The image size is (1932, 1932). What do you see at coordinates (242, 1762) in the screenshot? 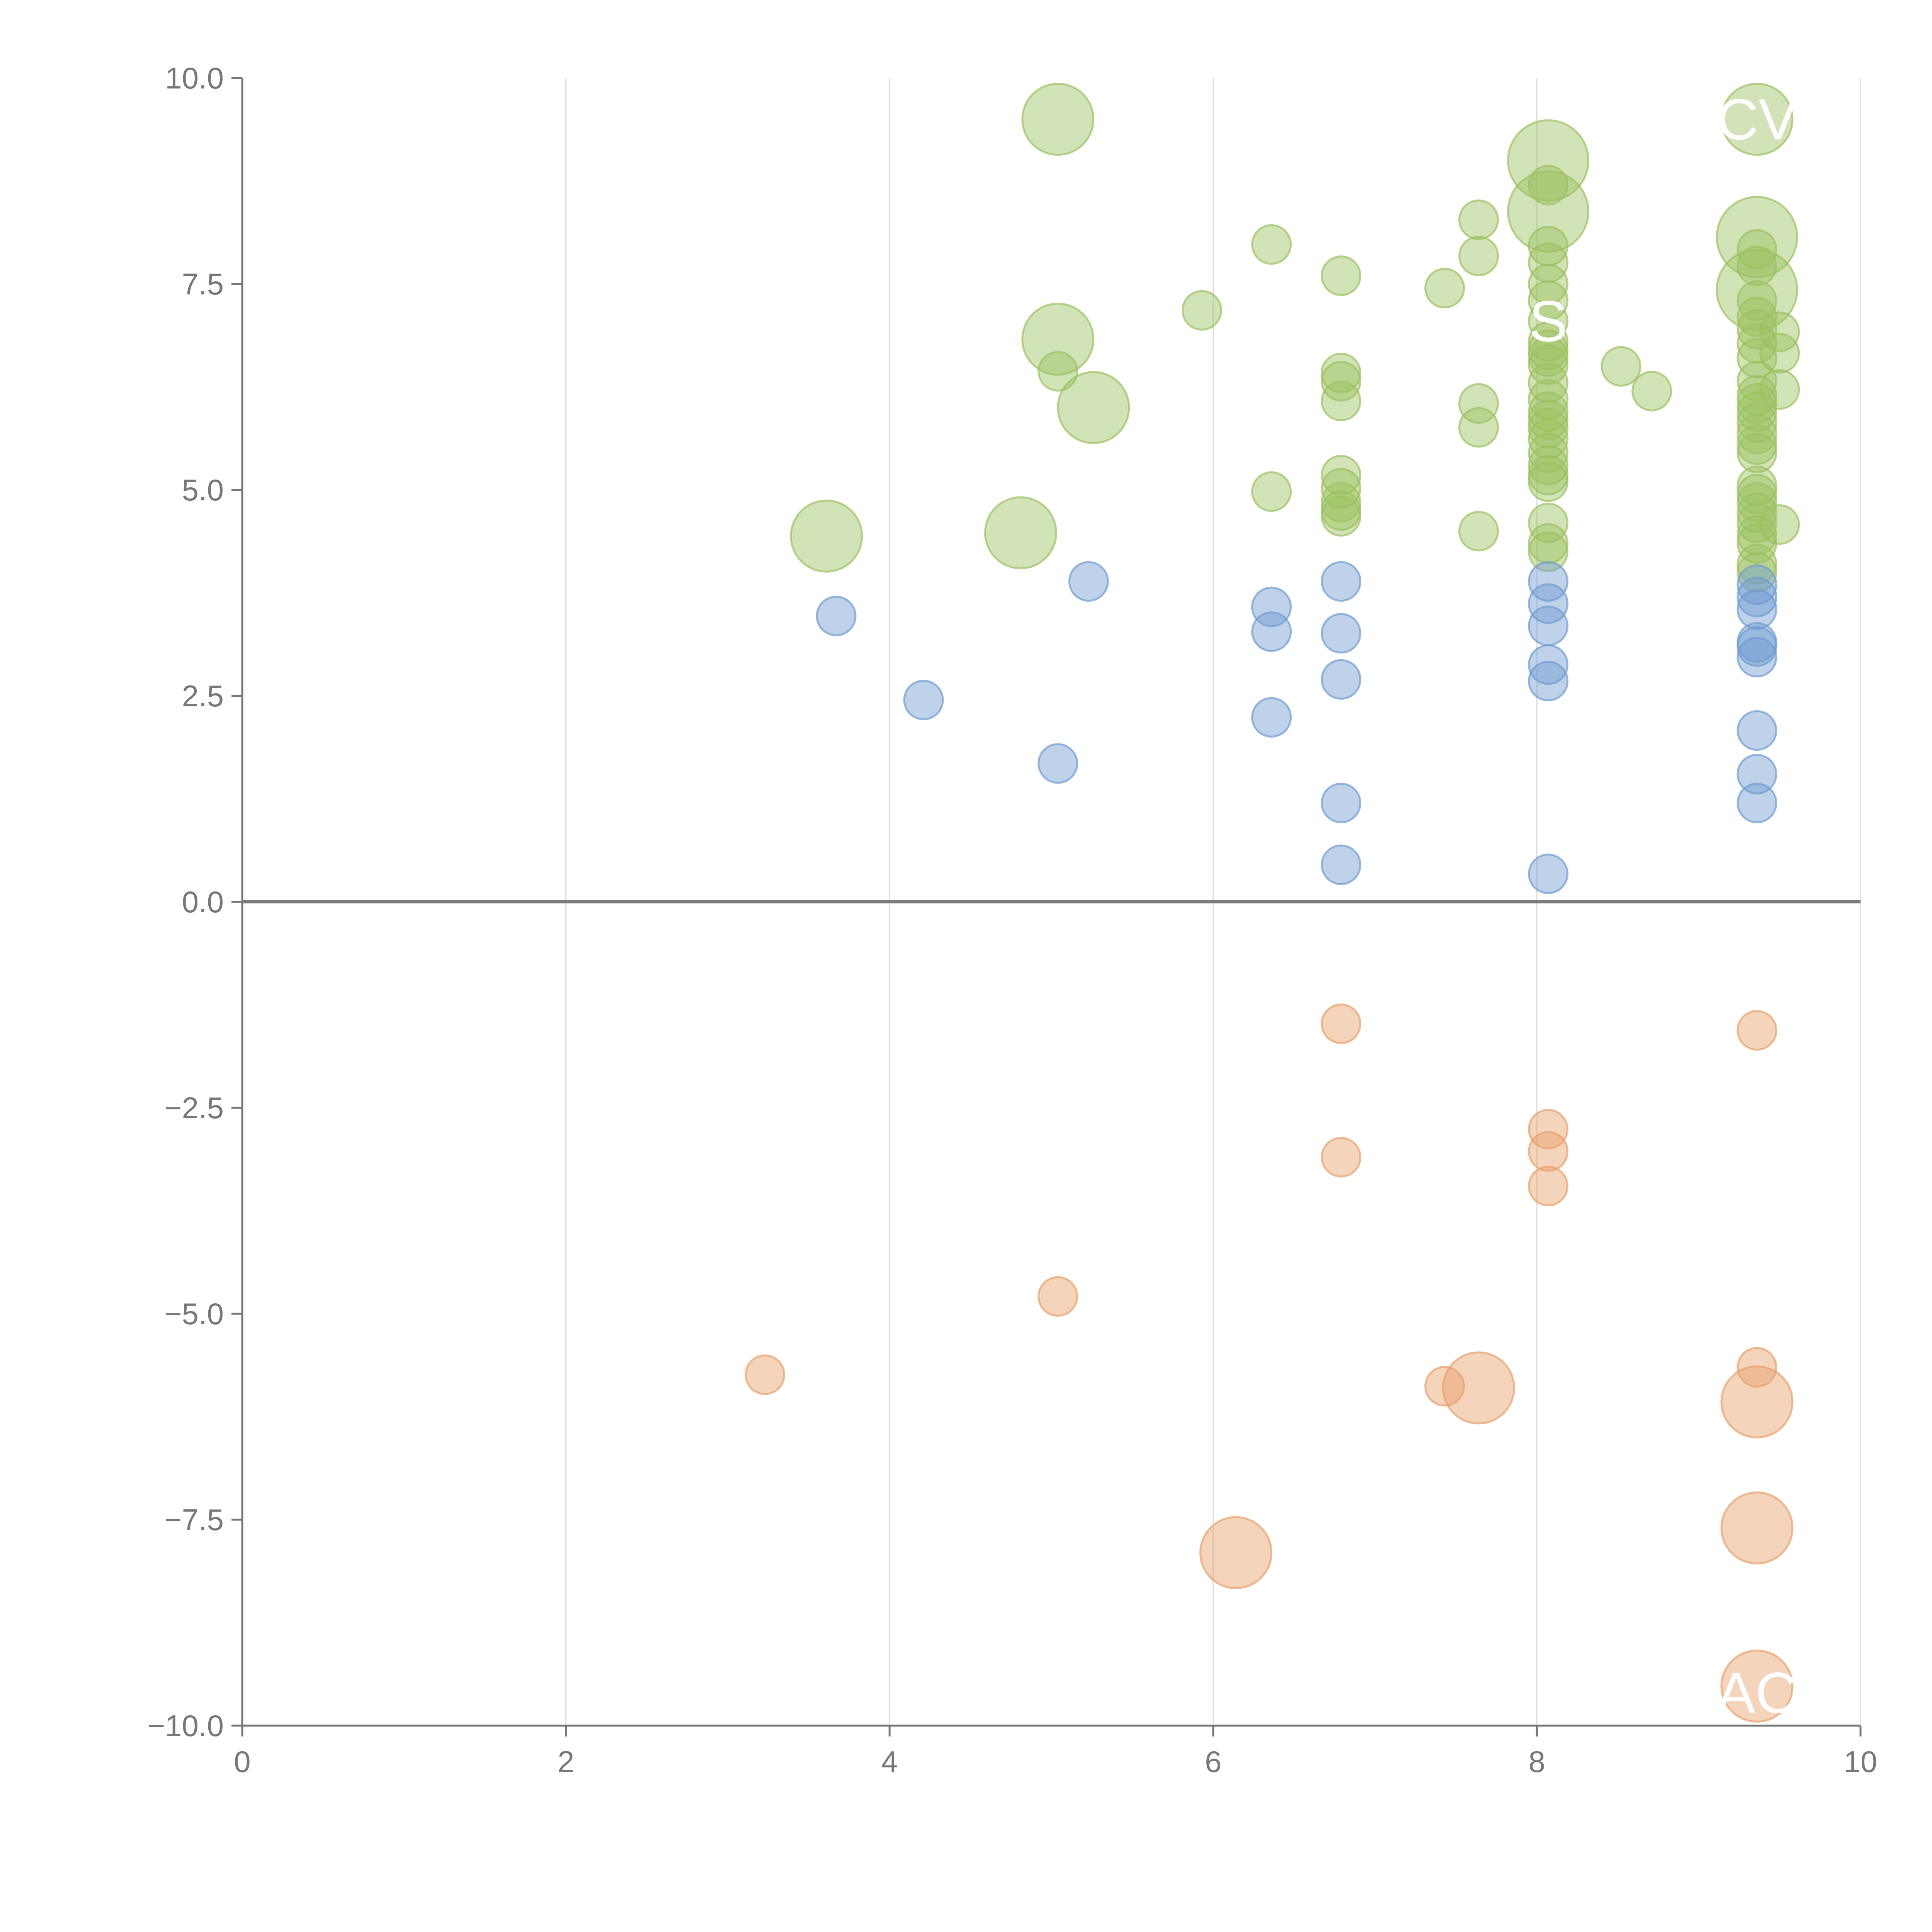
I see `x-tick-label: 0` at bounding box center [242, 1762].